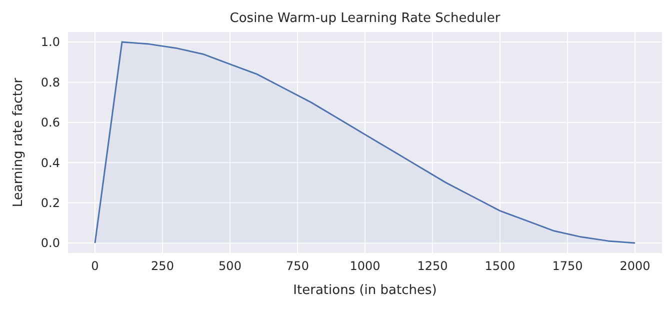  Describe the element at coordinates (95, 266) in the screenshot. I see `x-tick-label: 0` at that location.